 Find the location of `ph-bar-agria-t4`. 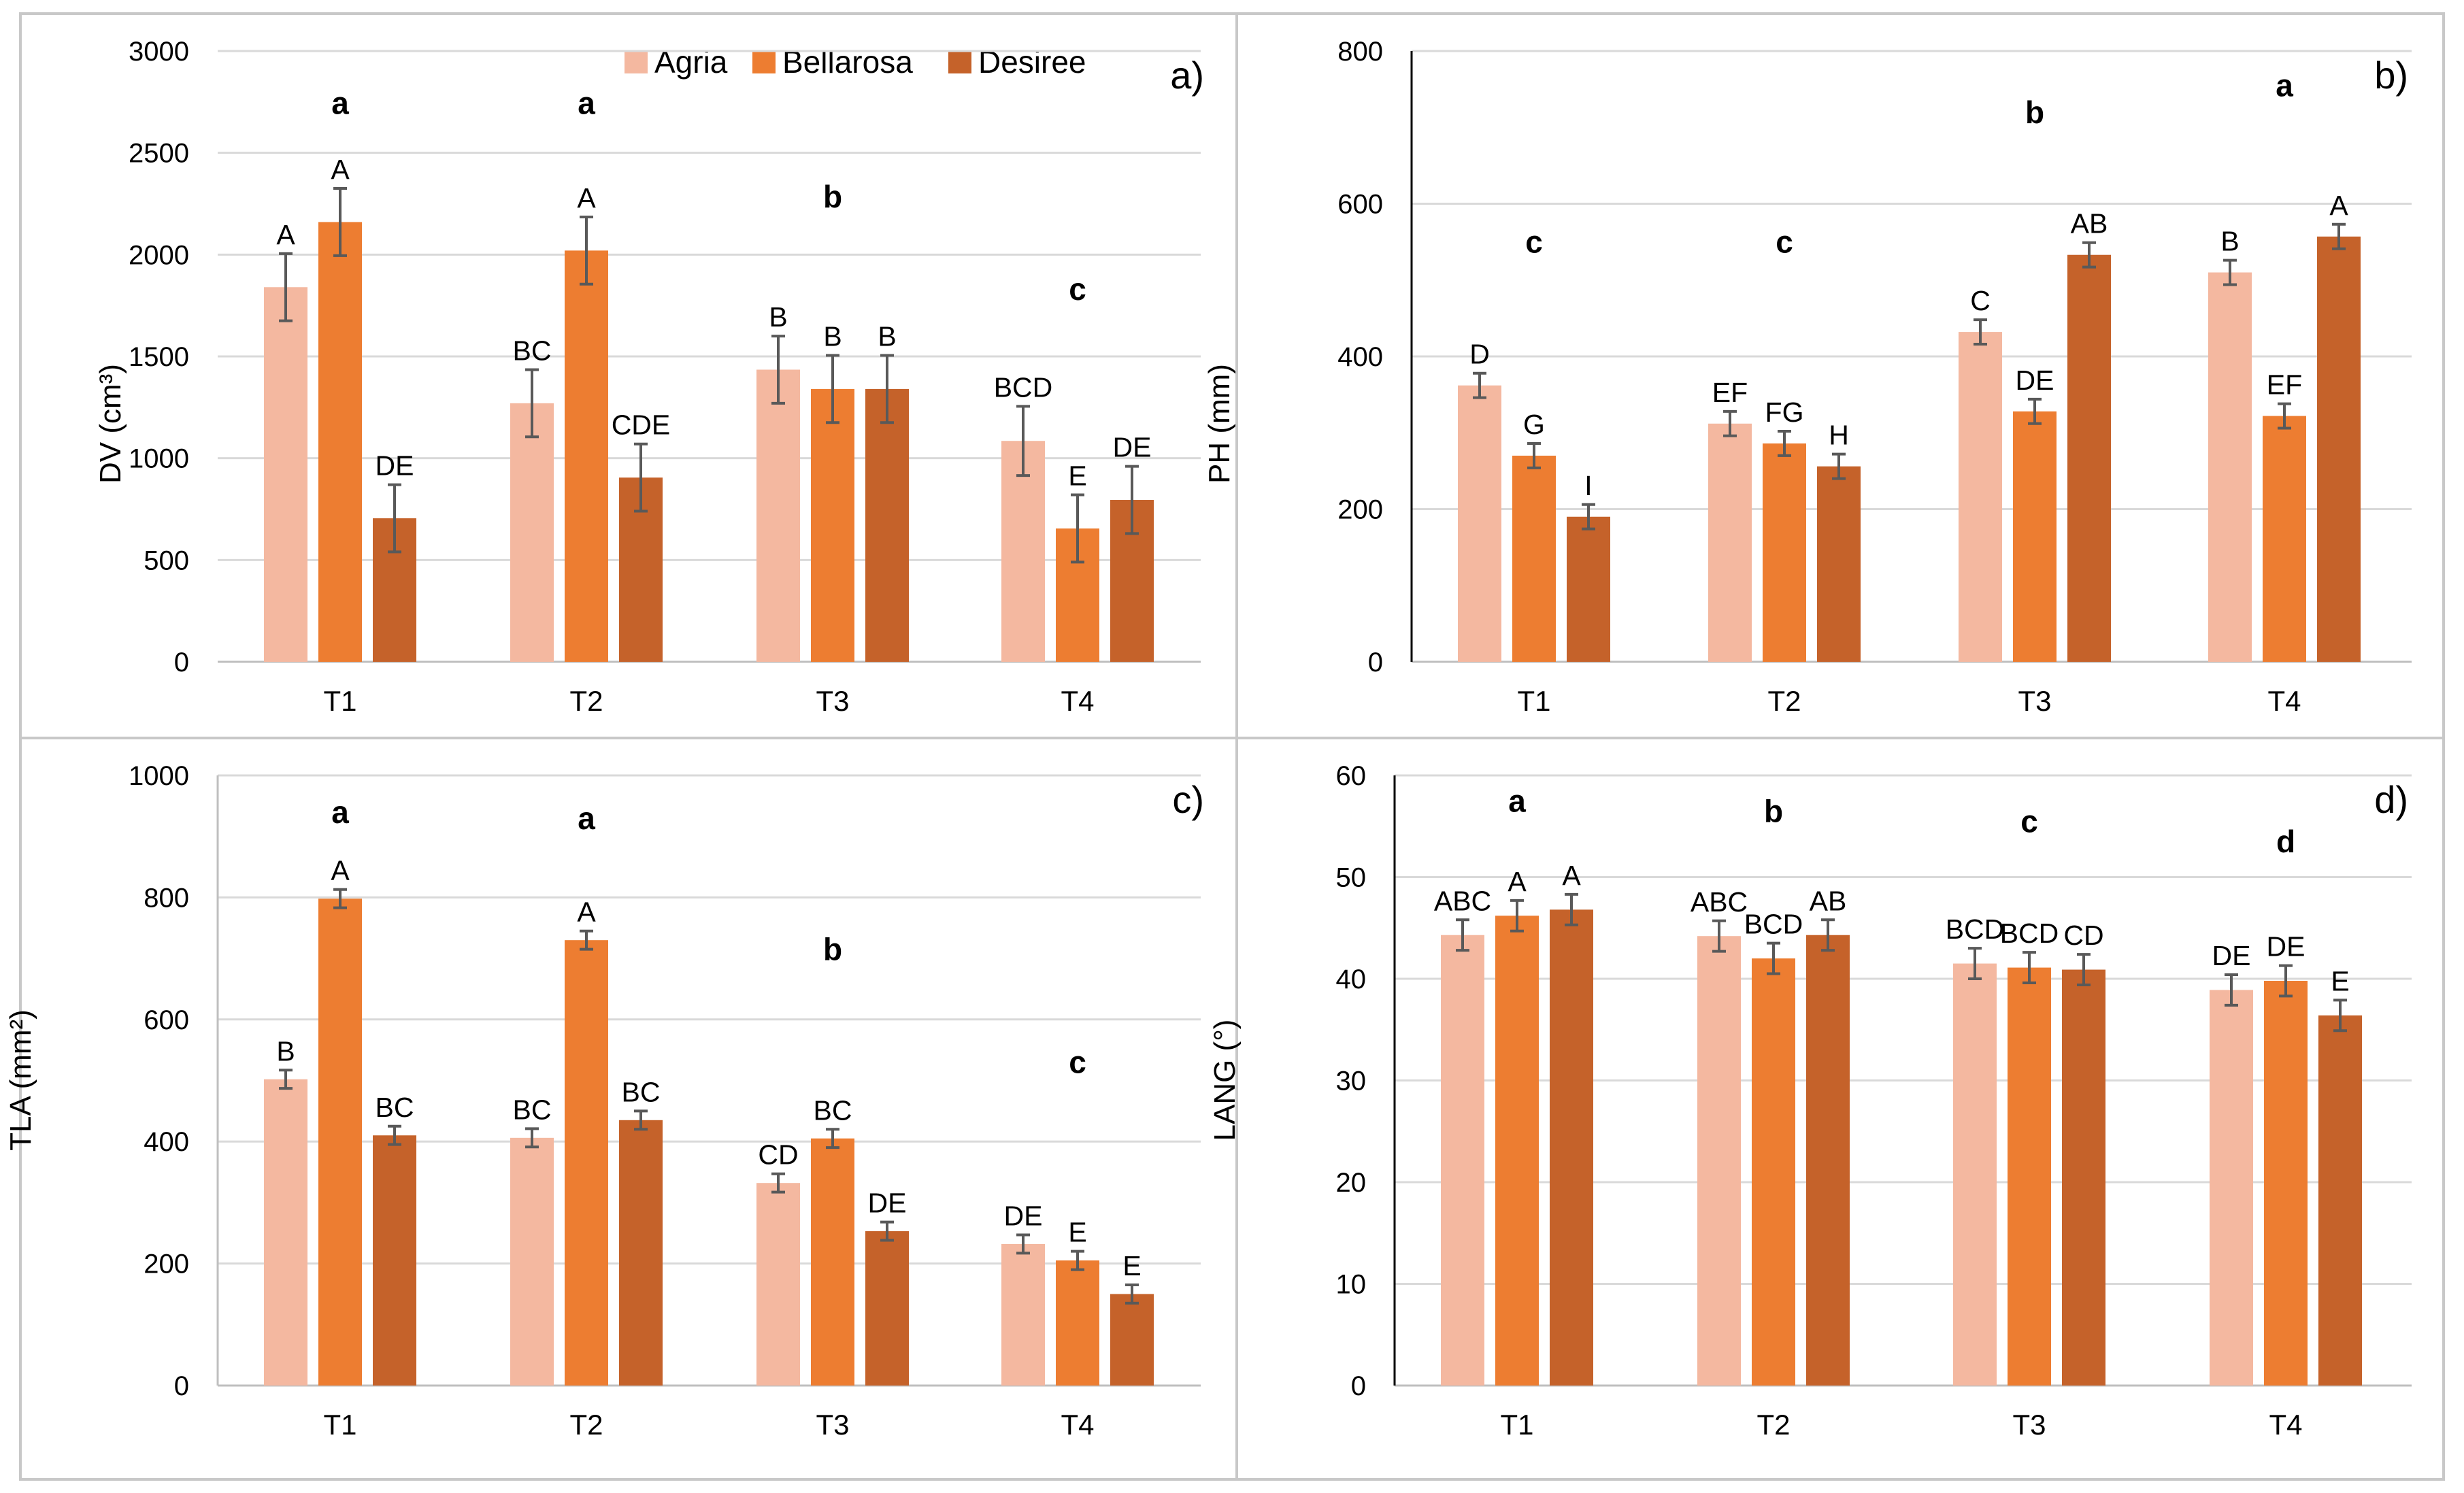

ph-bar-agria-t4 is located at coordinates (2230, 467).